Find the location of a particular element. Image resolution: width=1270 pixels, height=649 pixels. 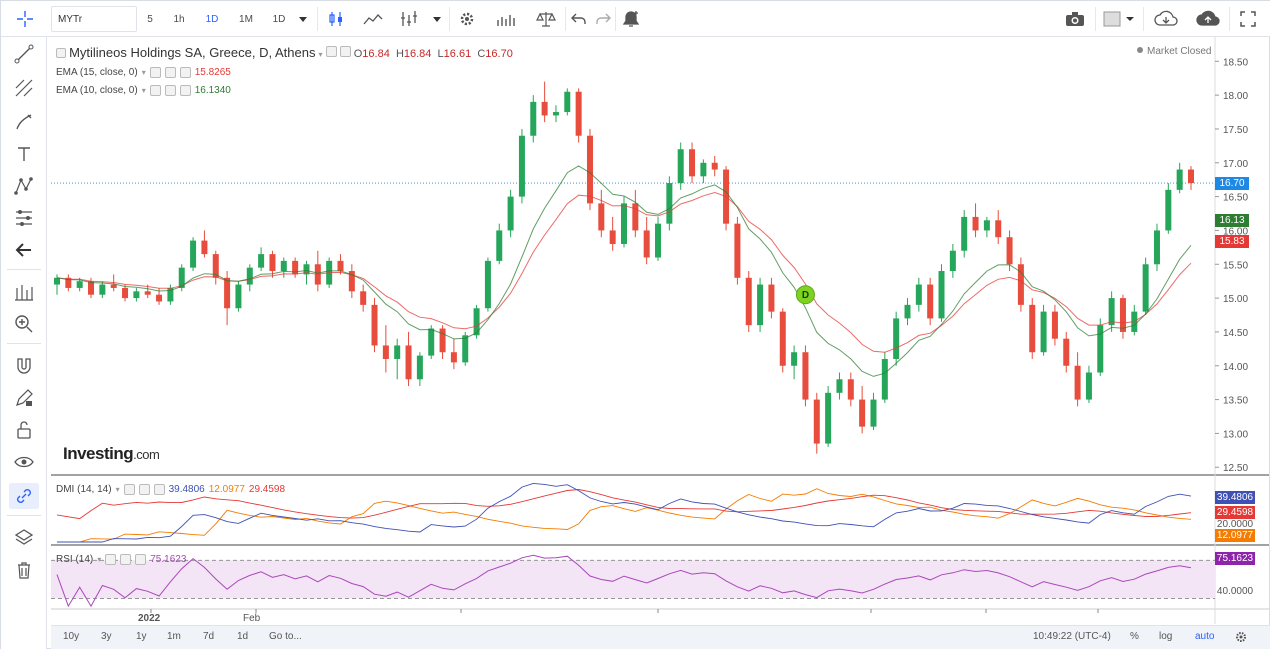

range-10y: 10y is located at coordinates (71, 636).